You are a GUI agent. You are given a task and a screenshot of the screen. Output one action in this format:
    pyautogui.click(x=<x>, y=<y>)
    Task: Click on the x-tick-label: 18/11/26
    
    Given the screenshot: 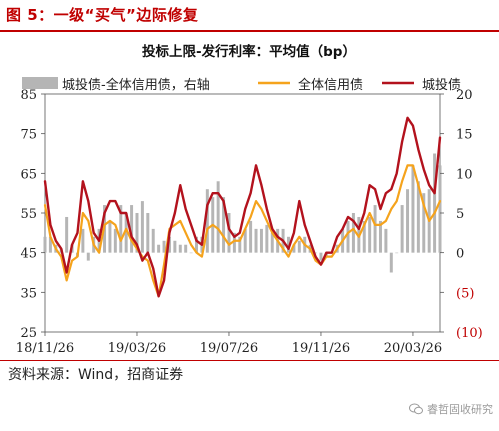 What is the action you would take?
    pyautogui.click(x=45, y=348)
    